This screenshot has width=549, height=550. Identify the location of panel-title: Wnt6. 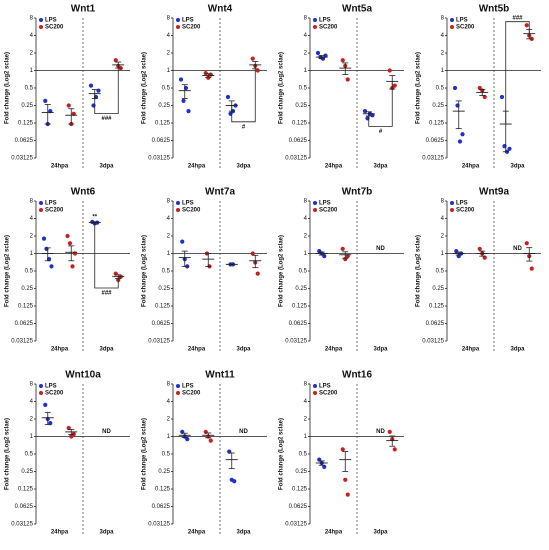
(83, 192).